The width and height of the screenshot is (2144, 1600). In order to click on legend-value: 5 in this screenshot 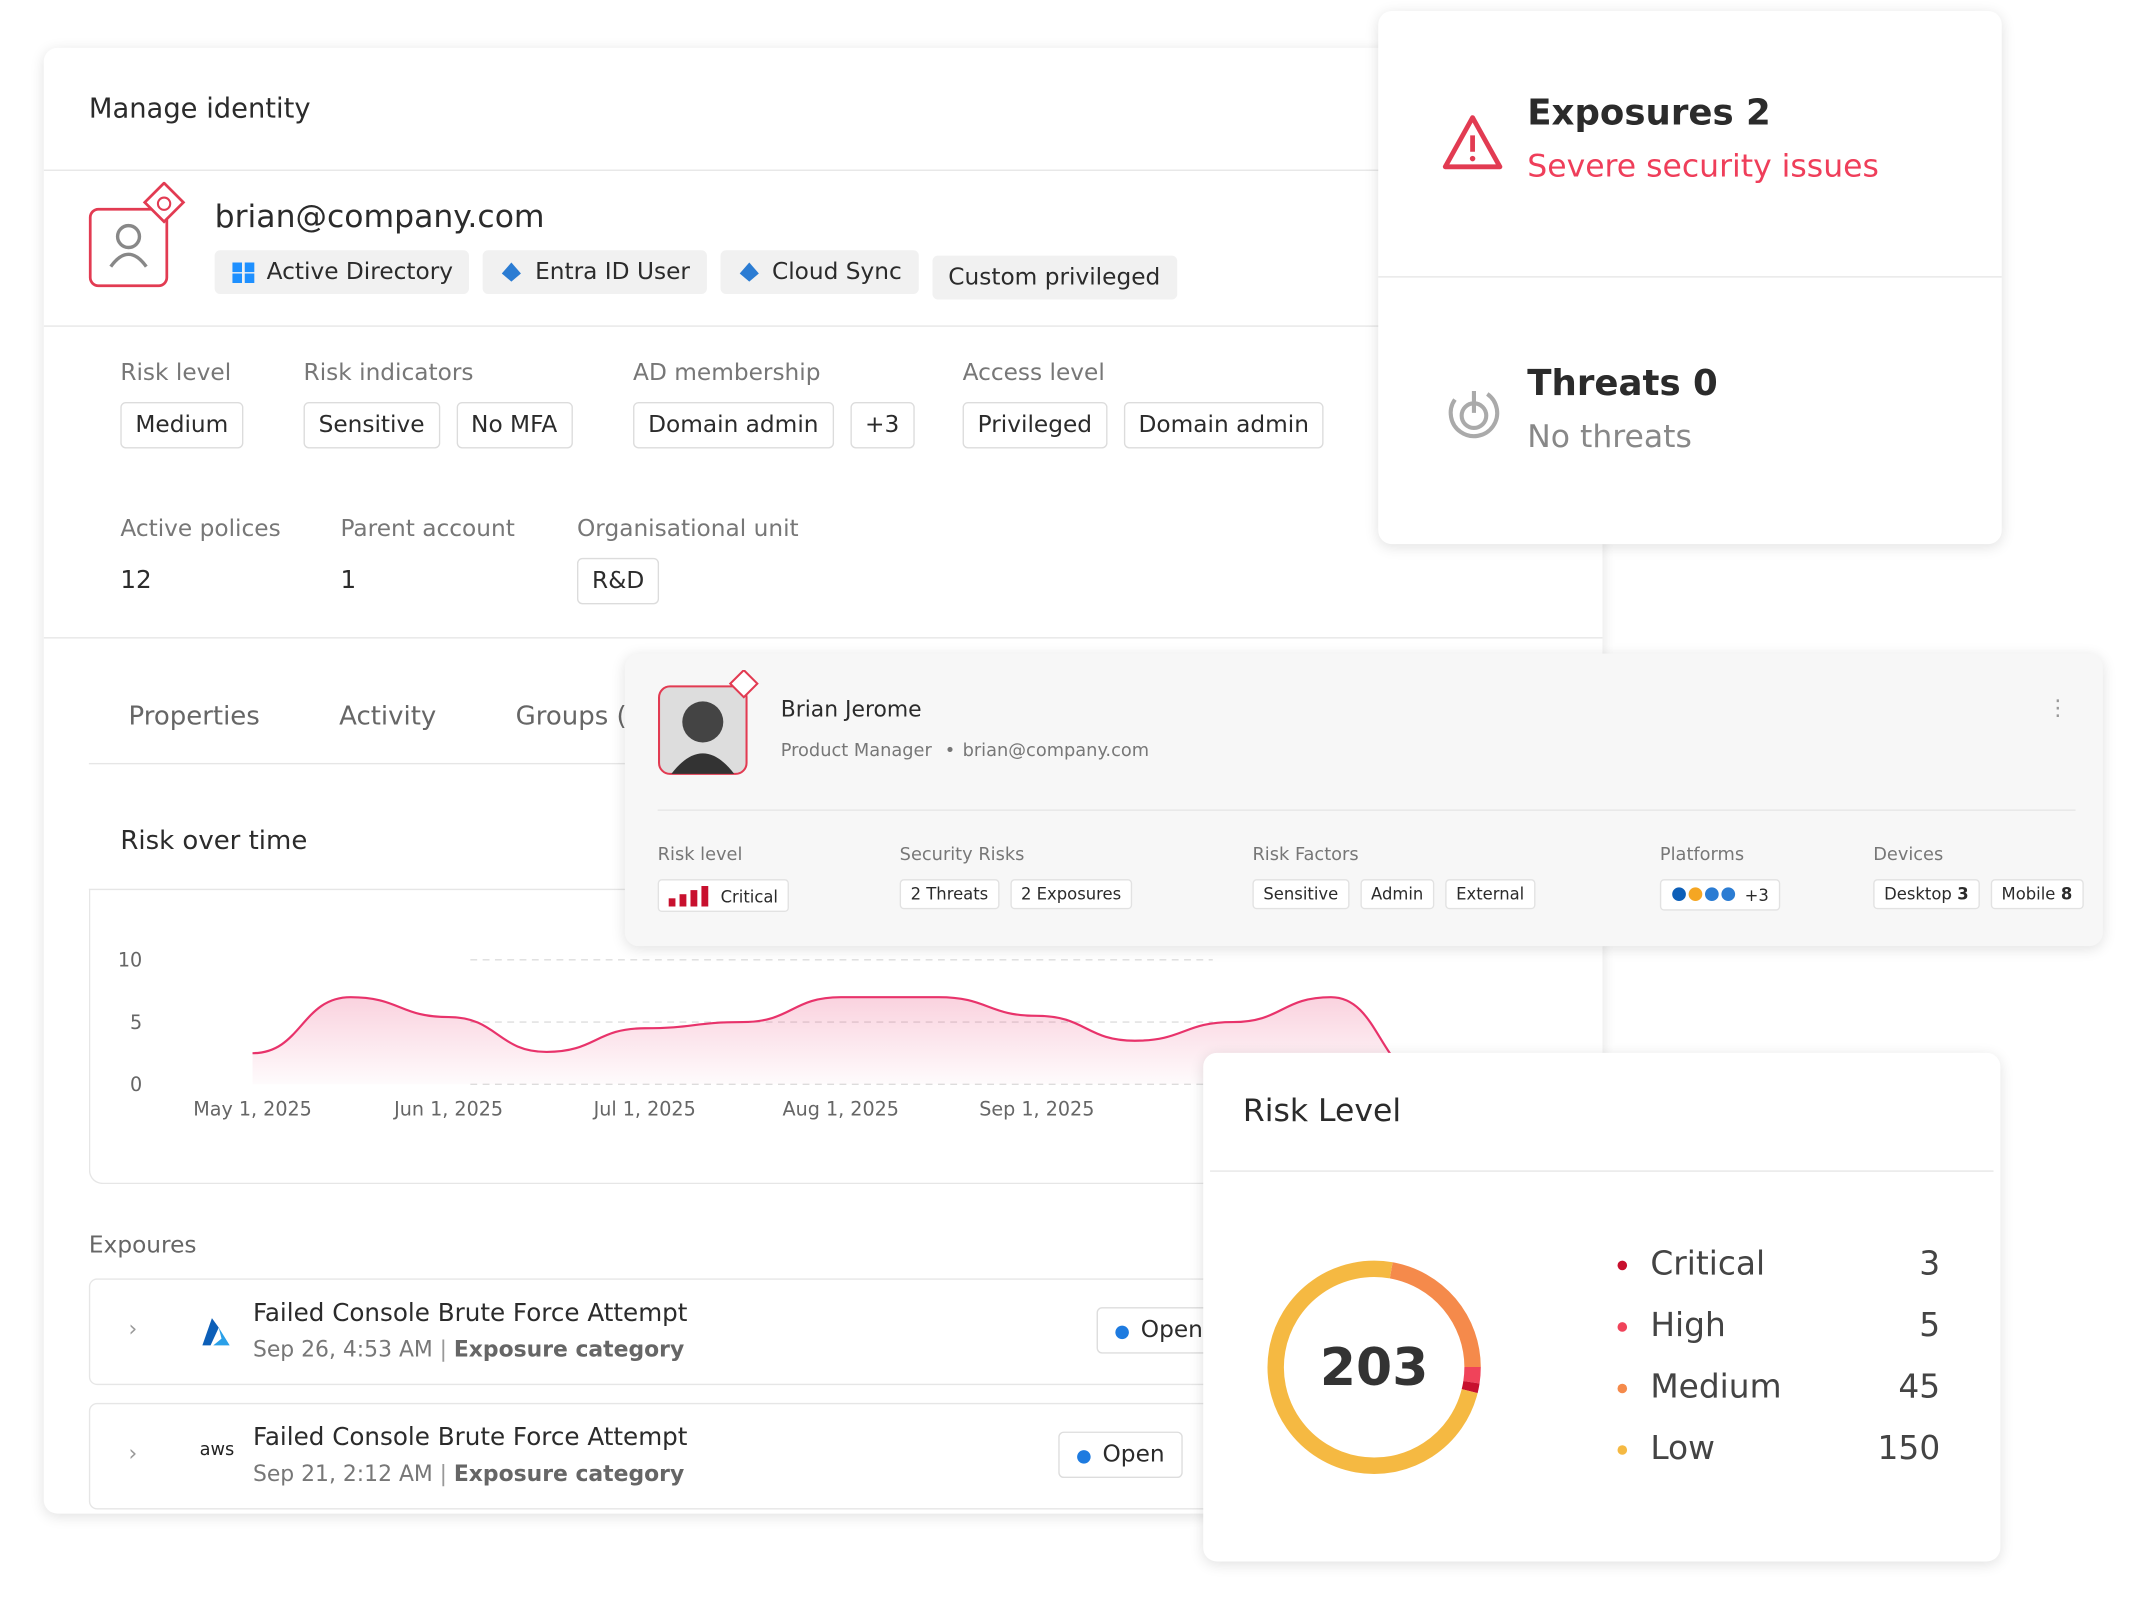, I will do `click(1930, 1325)`.